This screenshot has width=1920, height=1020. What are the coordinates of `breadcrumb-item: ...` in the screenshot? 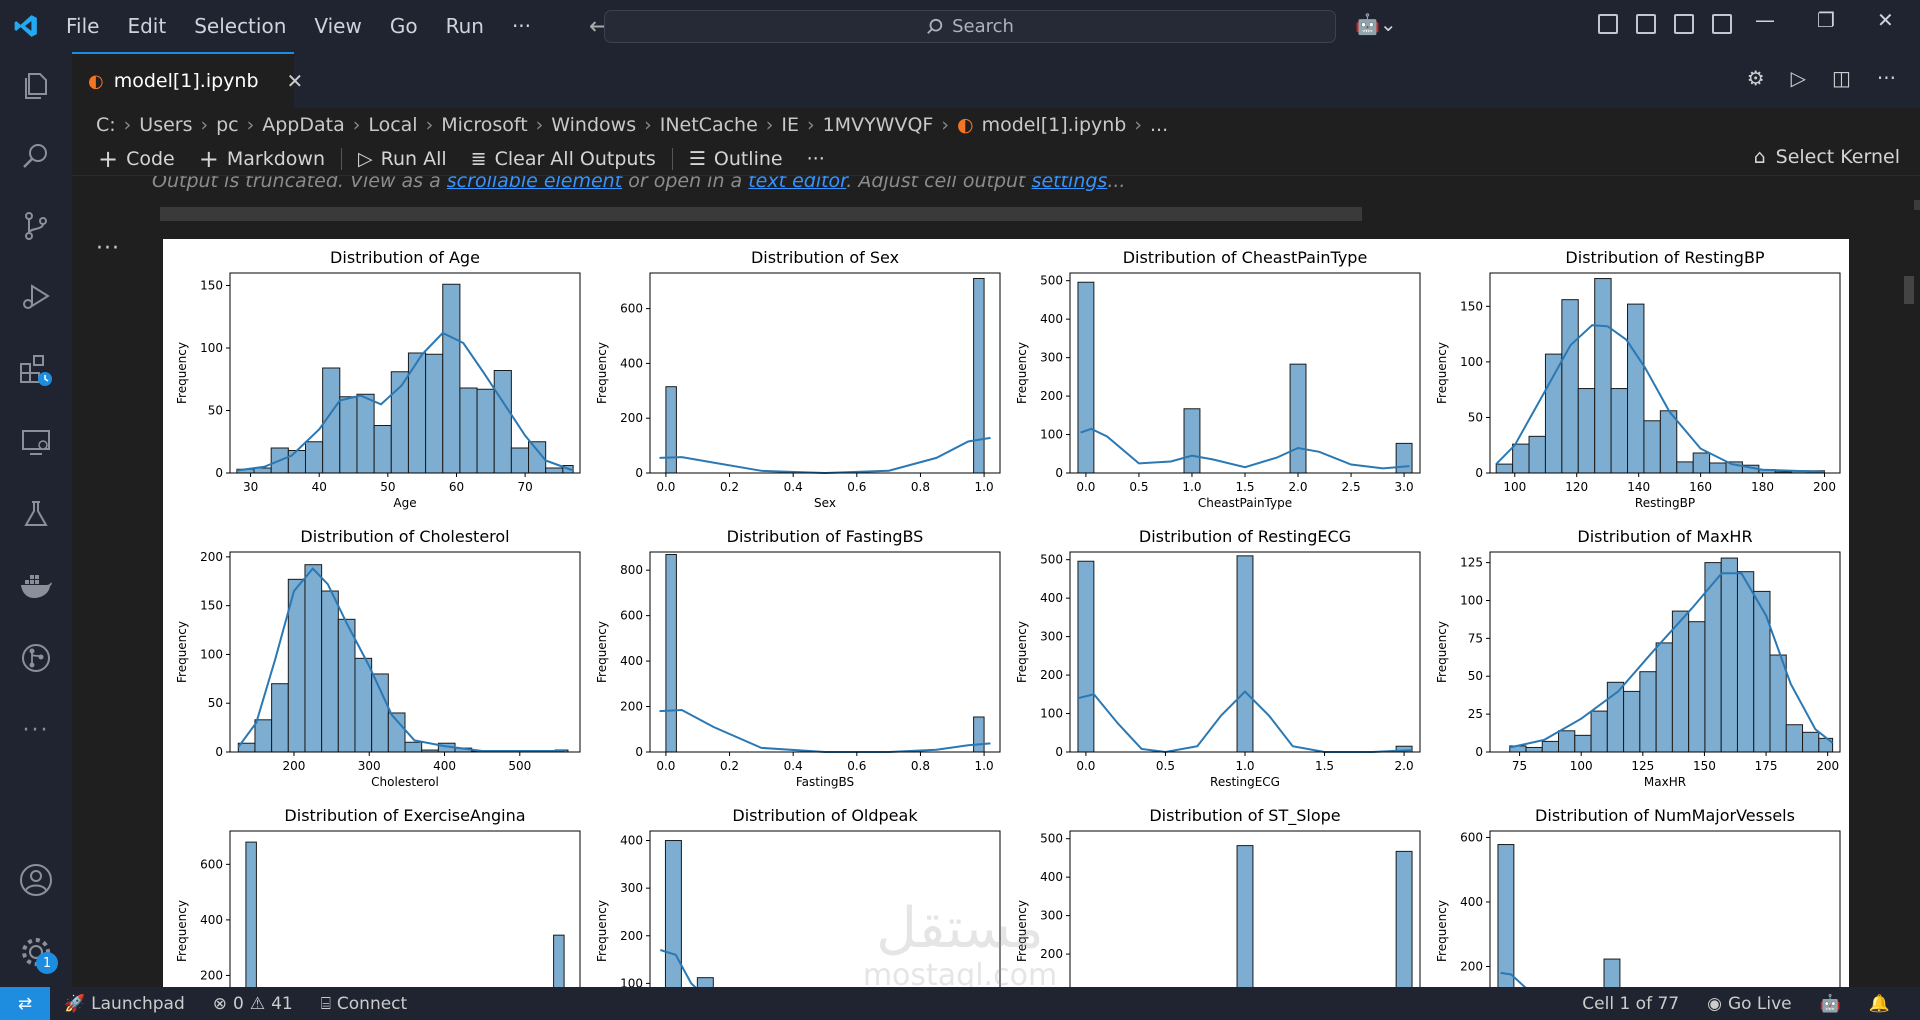 It's located at (1159, 125).